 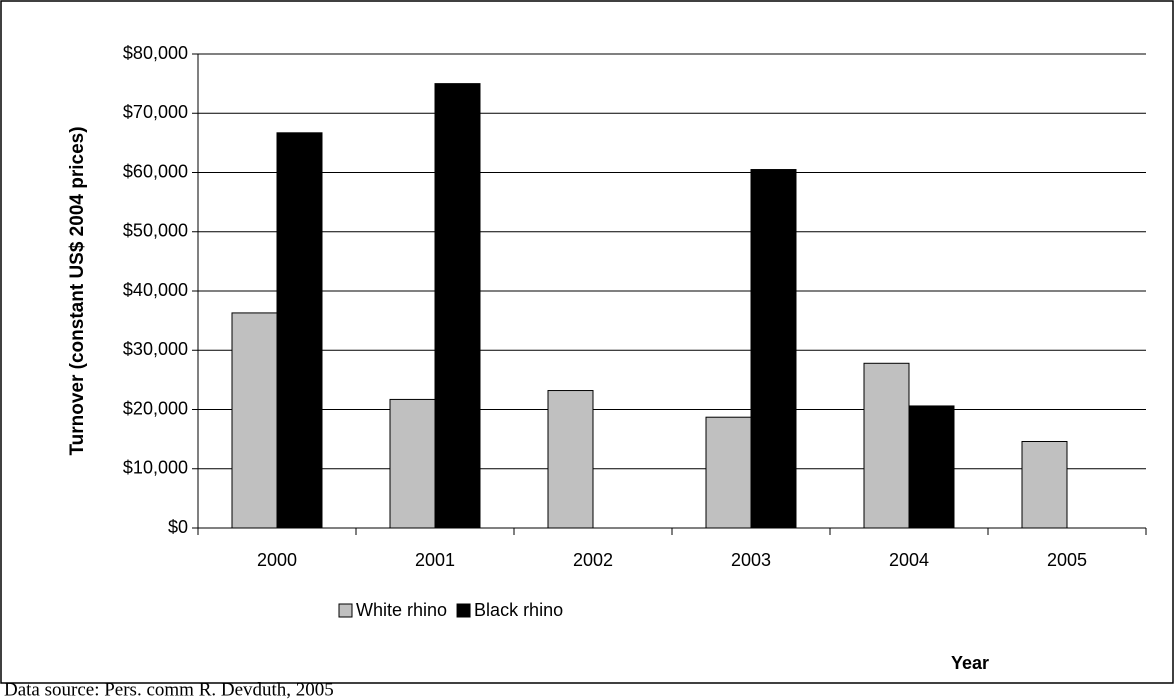 I want to click on legend-label: White rhino, so click(x=401, y=610).